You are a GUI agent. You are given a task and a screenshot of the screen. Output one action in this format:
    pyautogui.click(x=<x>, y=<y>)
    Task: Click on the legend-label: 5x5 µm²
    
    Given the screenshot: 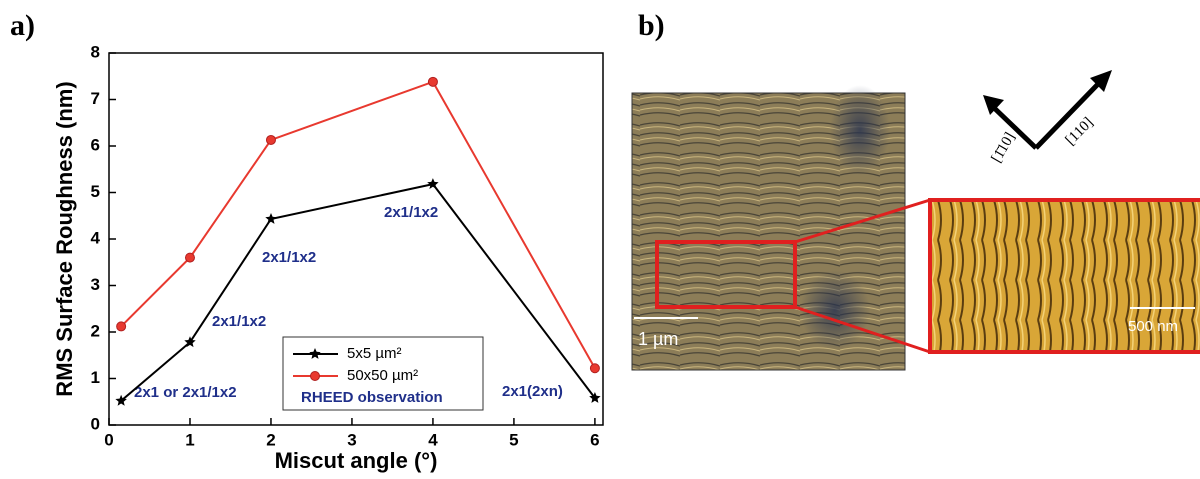 What is the action you would take?
    pyautogui.click(x=374, y=353)
    